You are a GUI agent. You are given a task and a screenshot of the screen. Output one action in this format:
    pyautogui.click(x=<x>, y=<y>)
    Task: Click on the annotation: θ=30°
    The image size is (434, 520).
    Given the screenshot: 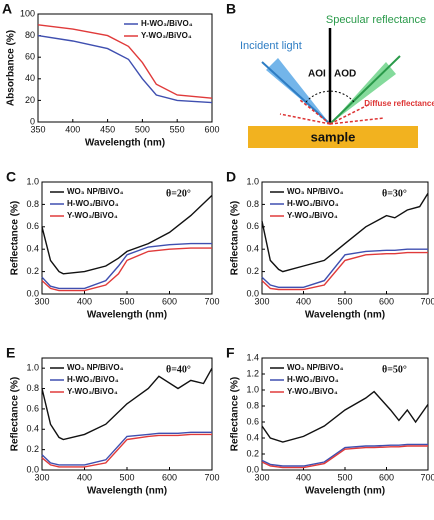 What is the action you would take?
    pyautogui.click(x=394, y=193)
    